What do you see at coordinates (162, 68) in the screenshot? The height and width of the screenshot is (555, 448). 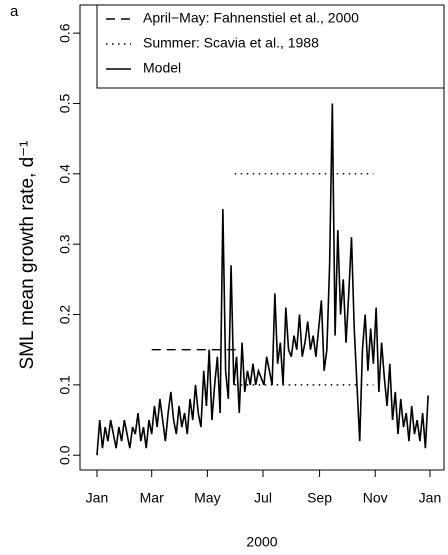 I see `legend-label: Model` at bounding box center [162, 68].